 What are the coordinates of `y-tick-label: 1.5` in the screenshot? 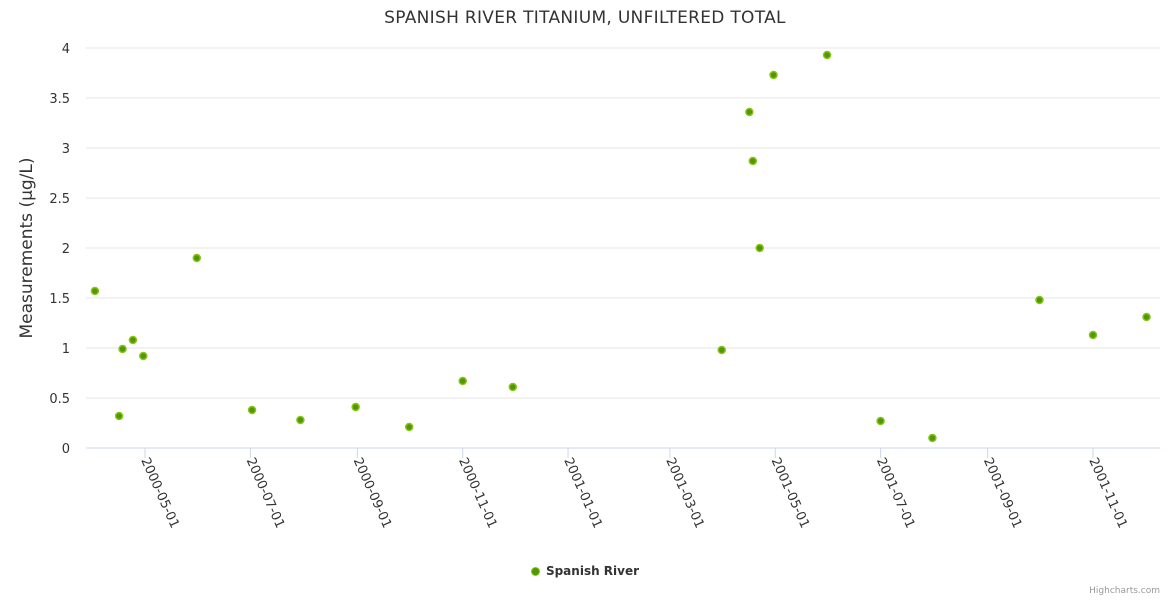 It's located at (59, 299).